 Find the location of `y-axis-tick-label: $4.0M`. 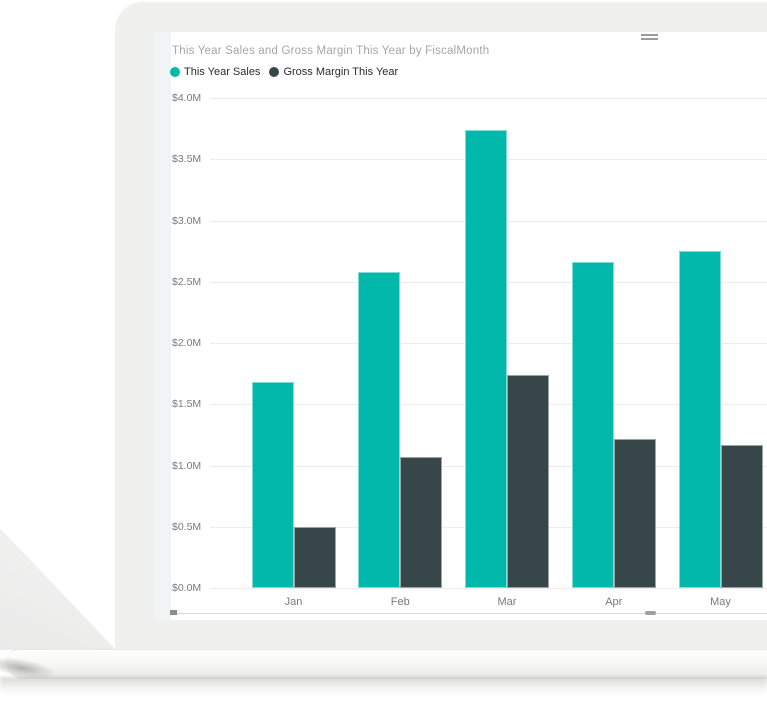

y-axis-tick-label: $4.0M is located at coordinates (187, 98).